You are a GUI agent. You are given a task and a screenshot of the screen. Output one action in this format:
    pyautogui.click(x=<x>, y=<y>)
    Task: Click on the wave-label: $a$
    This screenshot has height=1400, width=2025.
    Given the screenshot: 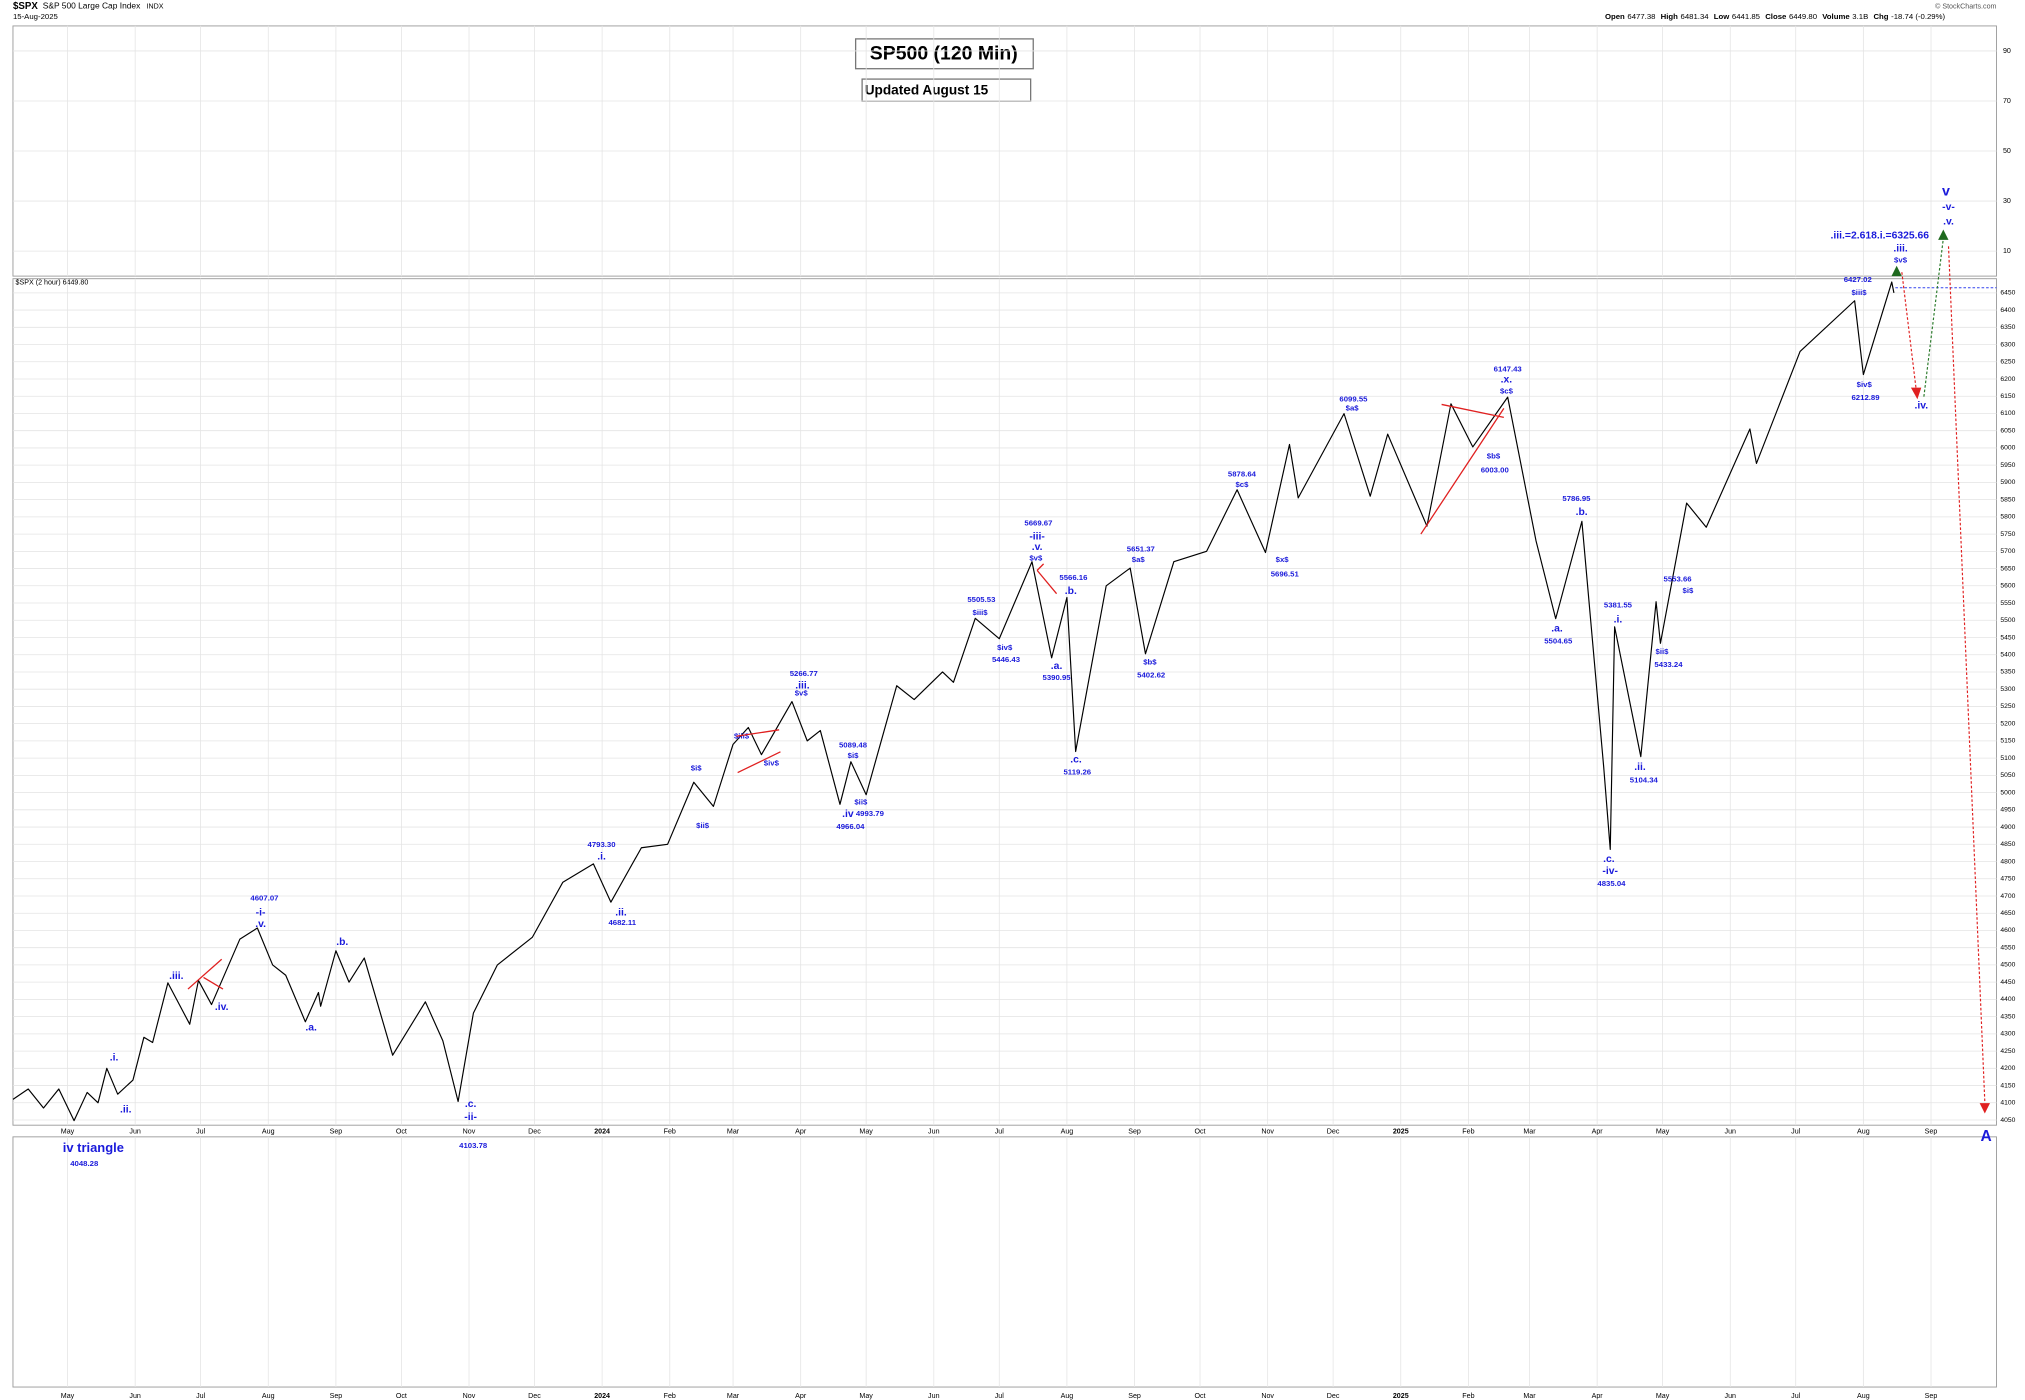 What is the action you would take?
    pyautogui.click(x=1139, y=559)
    